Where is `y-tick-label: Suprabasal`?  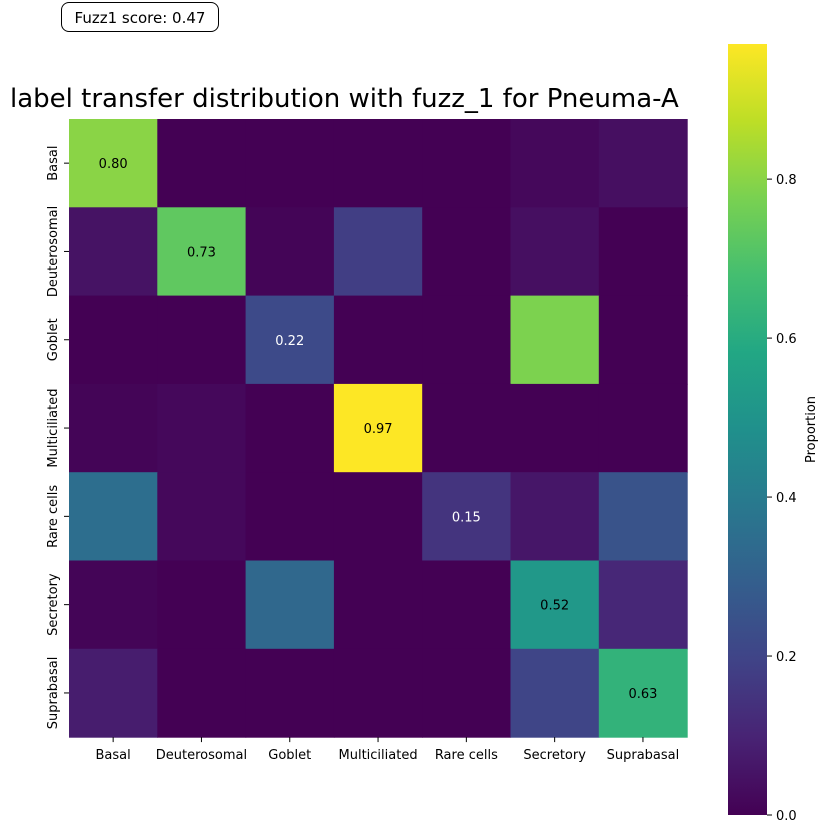 y-tick-label: Suprabasal is located at coordinates (53, 693).